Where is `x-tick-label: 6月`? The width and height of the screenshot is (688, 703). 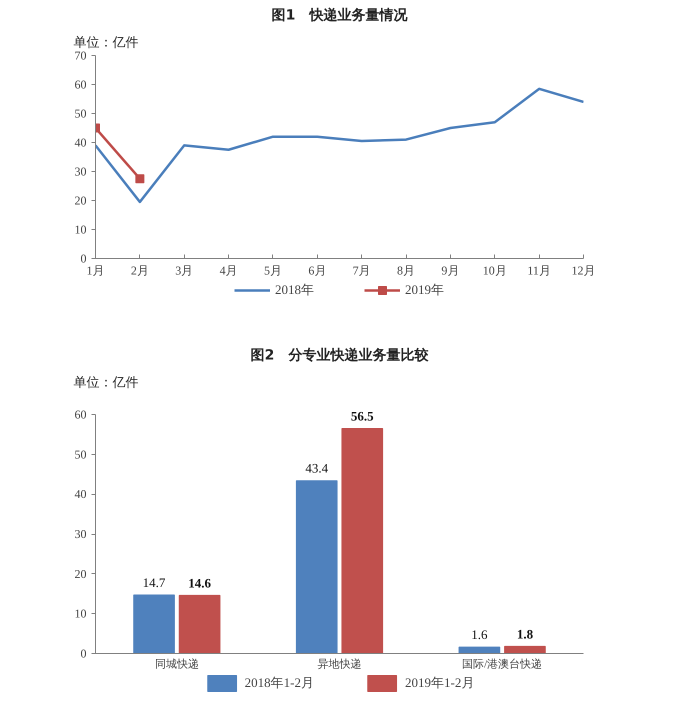 x-tick-label: 6月 is located at coordinates (317, 271).